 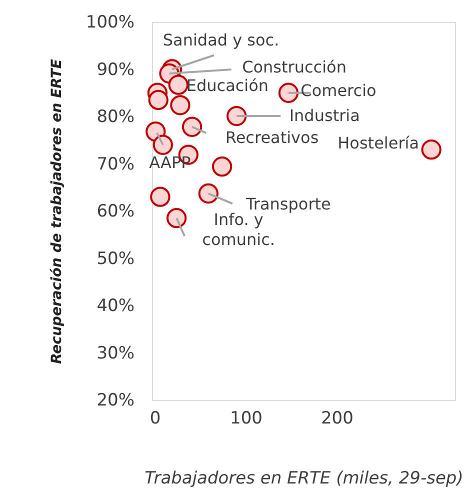 What do you see at coordinates (115, 70) in the screenshot?
I see `y-tick-label: 90%` at bounding box center [115, 70].